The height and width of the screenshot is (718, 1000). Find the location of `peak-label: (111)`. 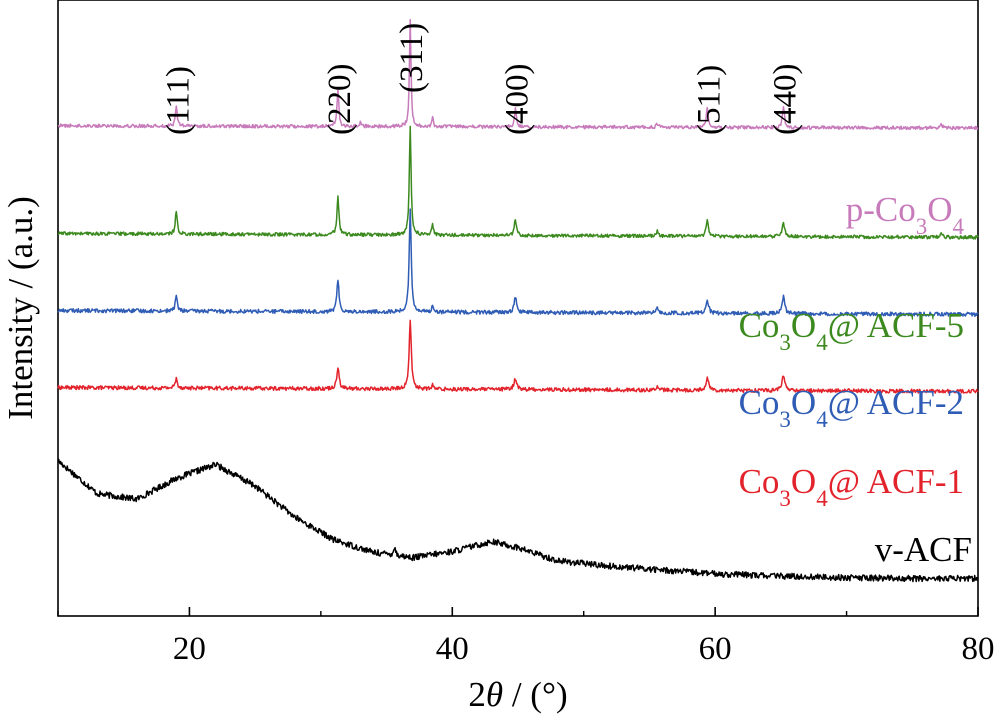

peak-label: (111) is located at coordinates (178, 100).